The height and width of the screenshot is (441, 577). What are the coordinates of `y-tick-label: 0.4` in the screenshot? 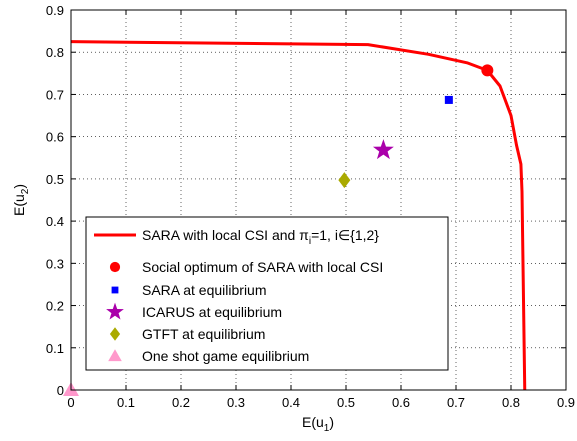 It's located at (55, 221).